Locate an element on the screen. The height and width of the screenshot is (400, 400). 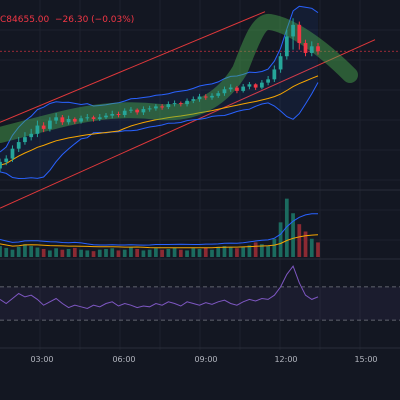
volume-pane is located at coordinates (160, 227).